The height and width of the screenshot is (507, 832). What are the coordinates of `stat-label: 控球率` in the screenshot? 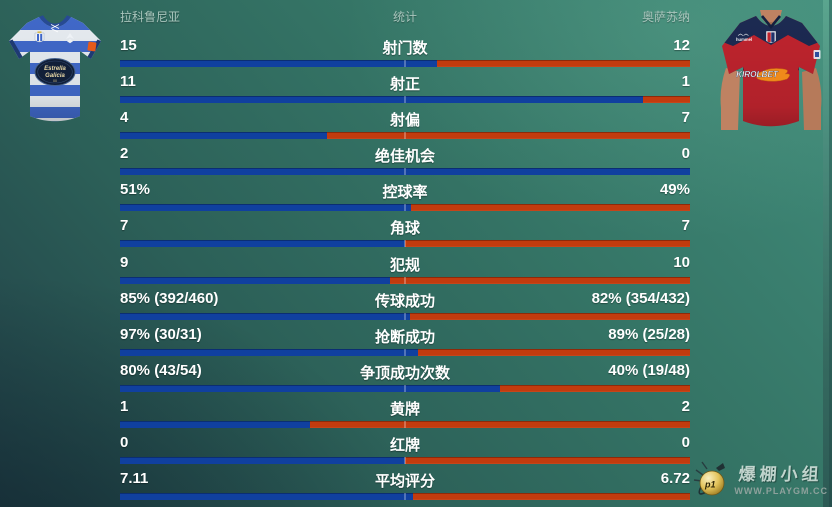 It's located at (405, 193).